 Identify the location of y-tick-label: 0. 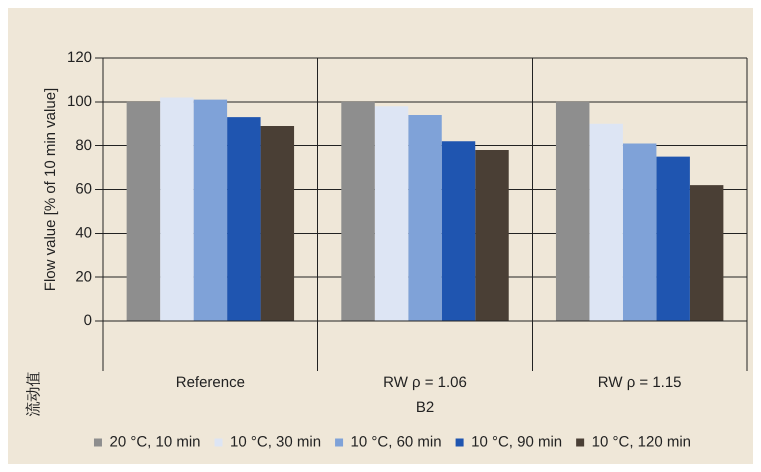
(88, 321).